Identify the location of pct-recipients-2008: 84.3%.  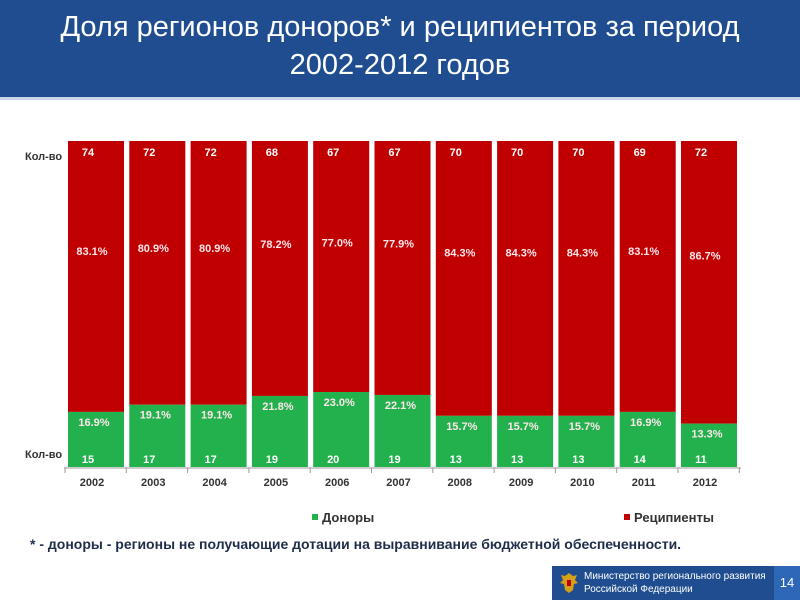
(459, 253).